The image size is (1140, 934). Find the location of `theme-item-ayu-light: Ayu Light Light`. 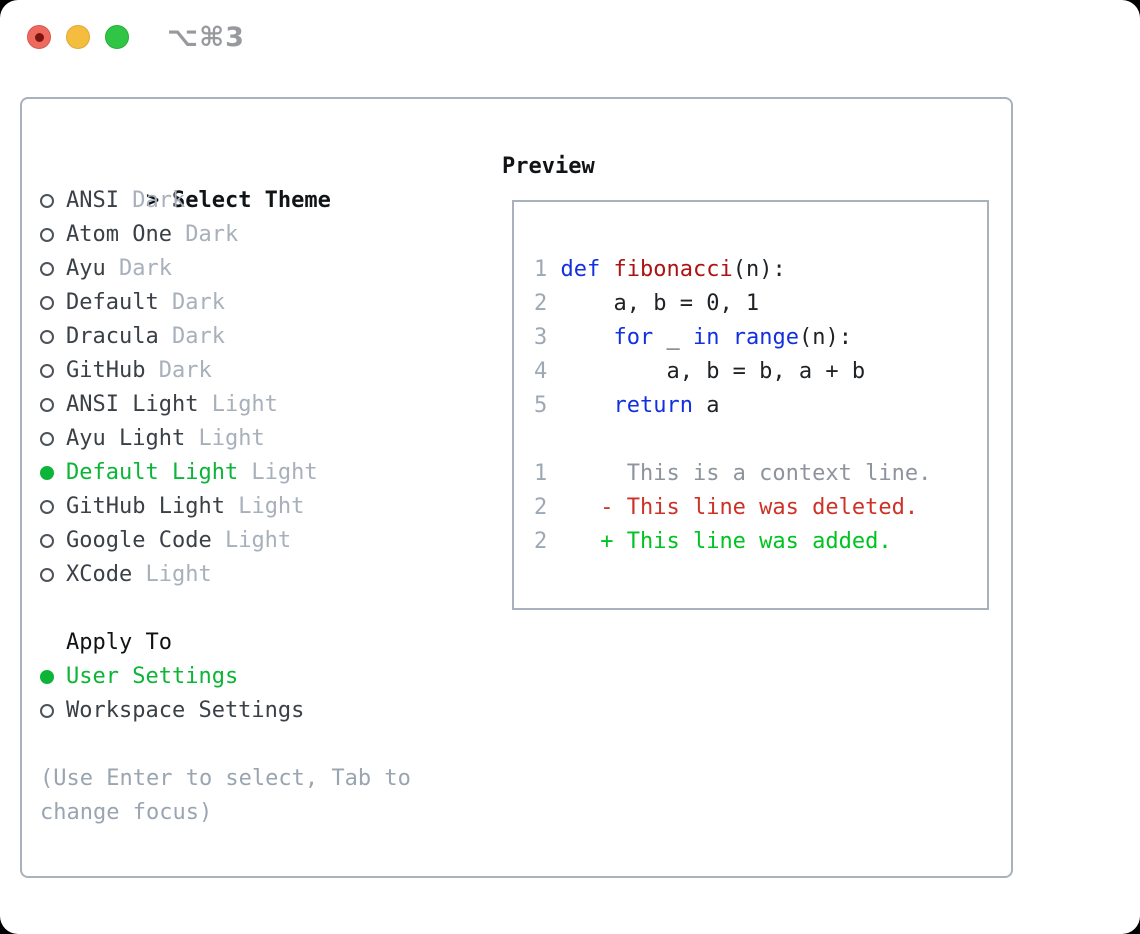

theme-item-ayu-light: Ayu Light Light is located at coordinates (260, 439).